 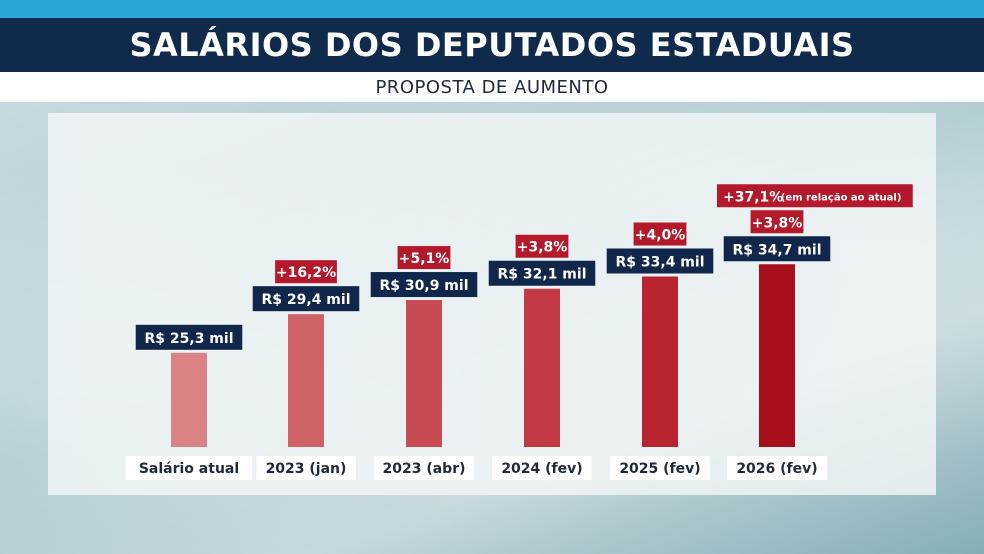 I want to click on total-increase-box, so click(x=815, y=196).